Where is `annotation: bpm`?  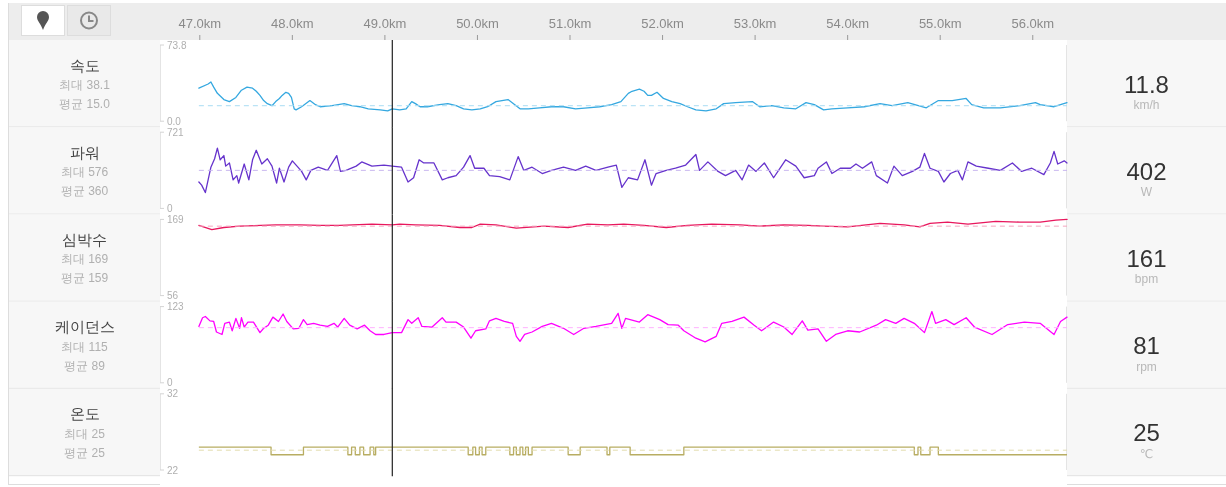 annotation: bpm is located at coordinates (1146, 279).